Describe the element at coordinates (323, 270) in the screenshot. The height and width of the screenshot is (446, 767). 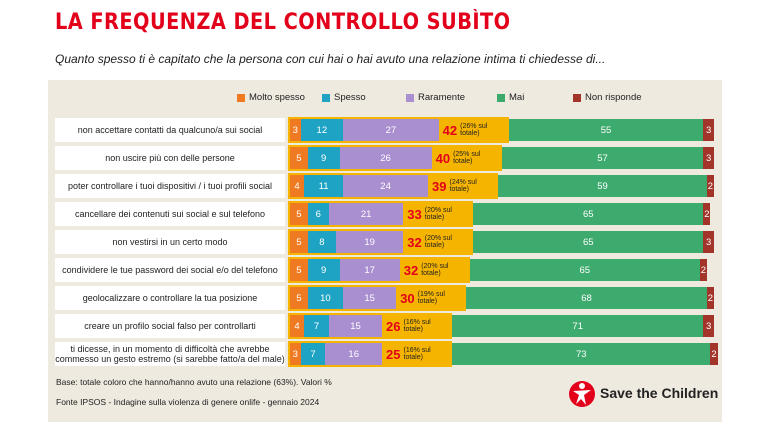
I see `bar-segment: 9` at that location.